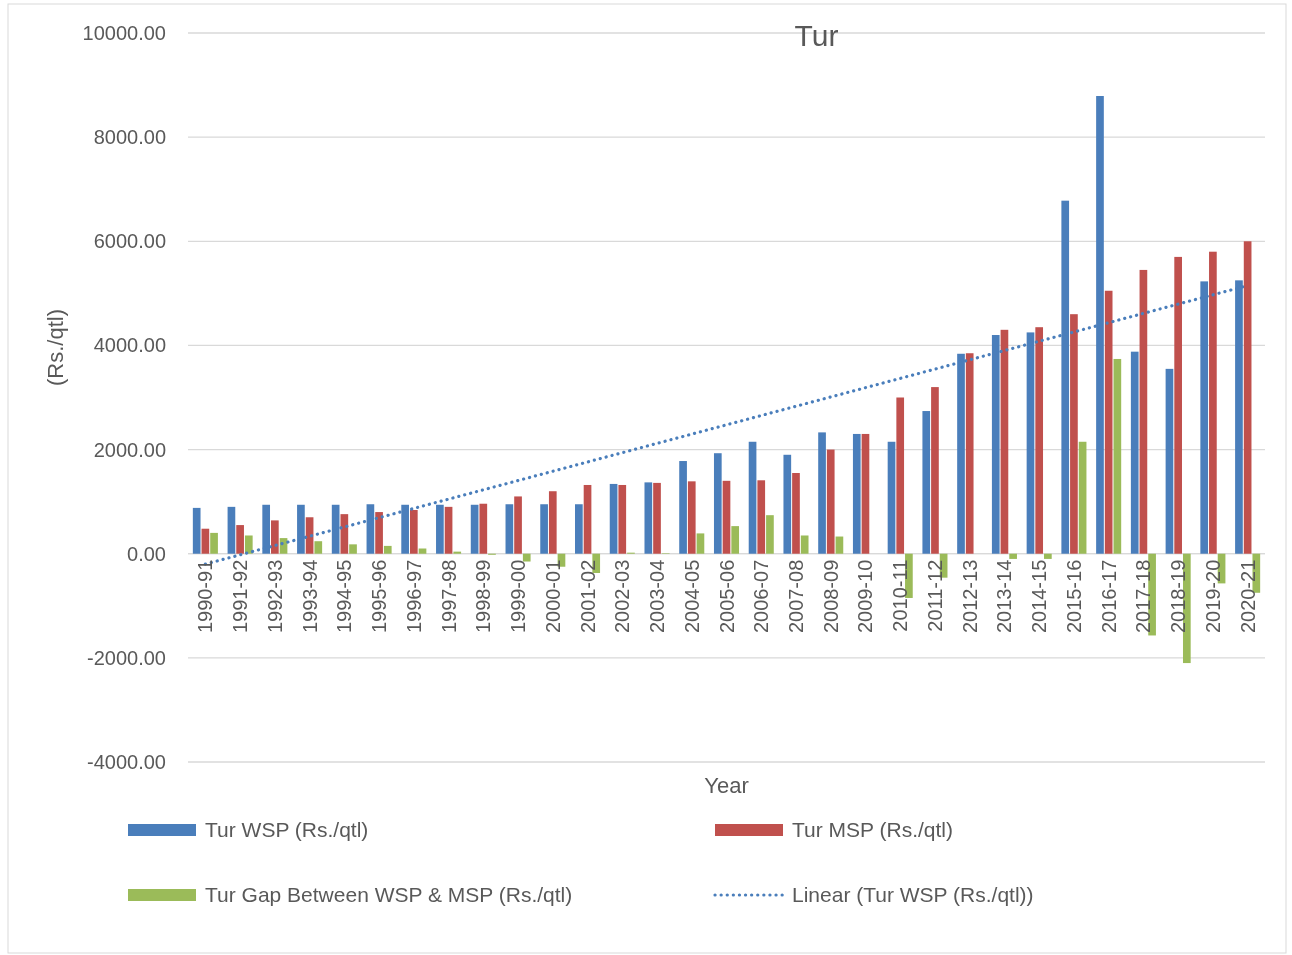  Describe the element at coordinates (55, 347) in the screenshot. I see `y-axis-title: (Rs./qtl)` at that location.